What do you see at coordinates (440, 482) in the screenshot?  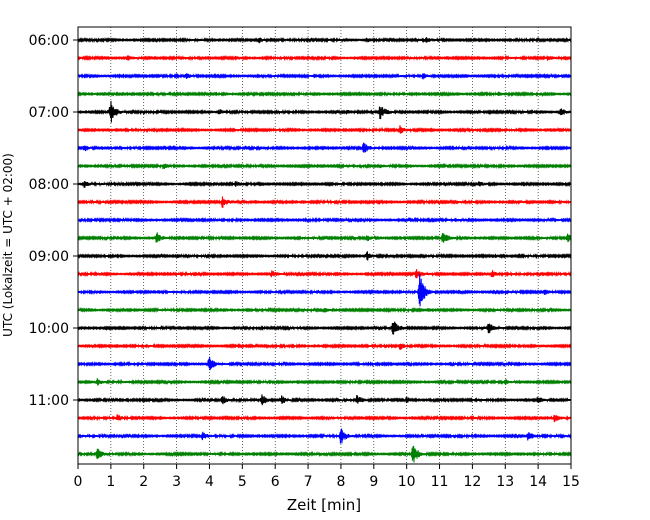 I see `x-tick-label: 11` at bounding box center [440, 482].